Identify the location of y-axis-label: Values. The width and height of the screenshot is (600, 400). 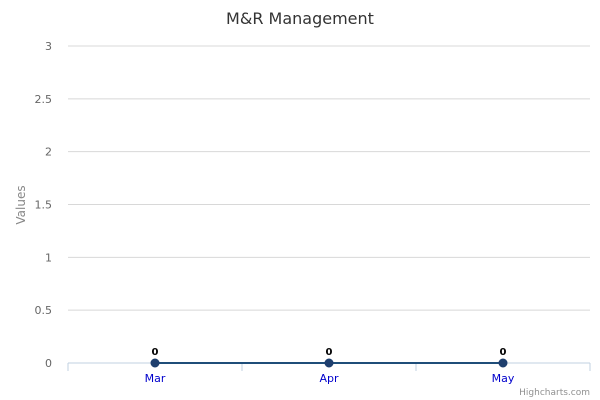
(21, 204).